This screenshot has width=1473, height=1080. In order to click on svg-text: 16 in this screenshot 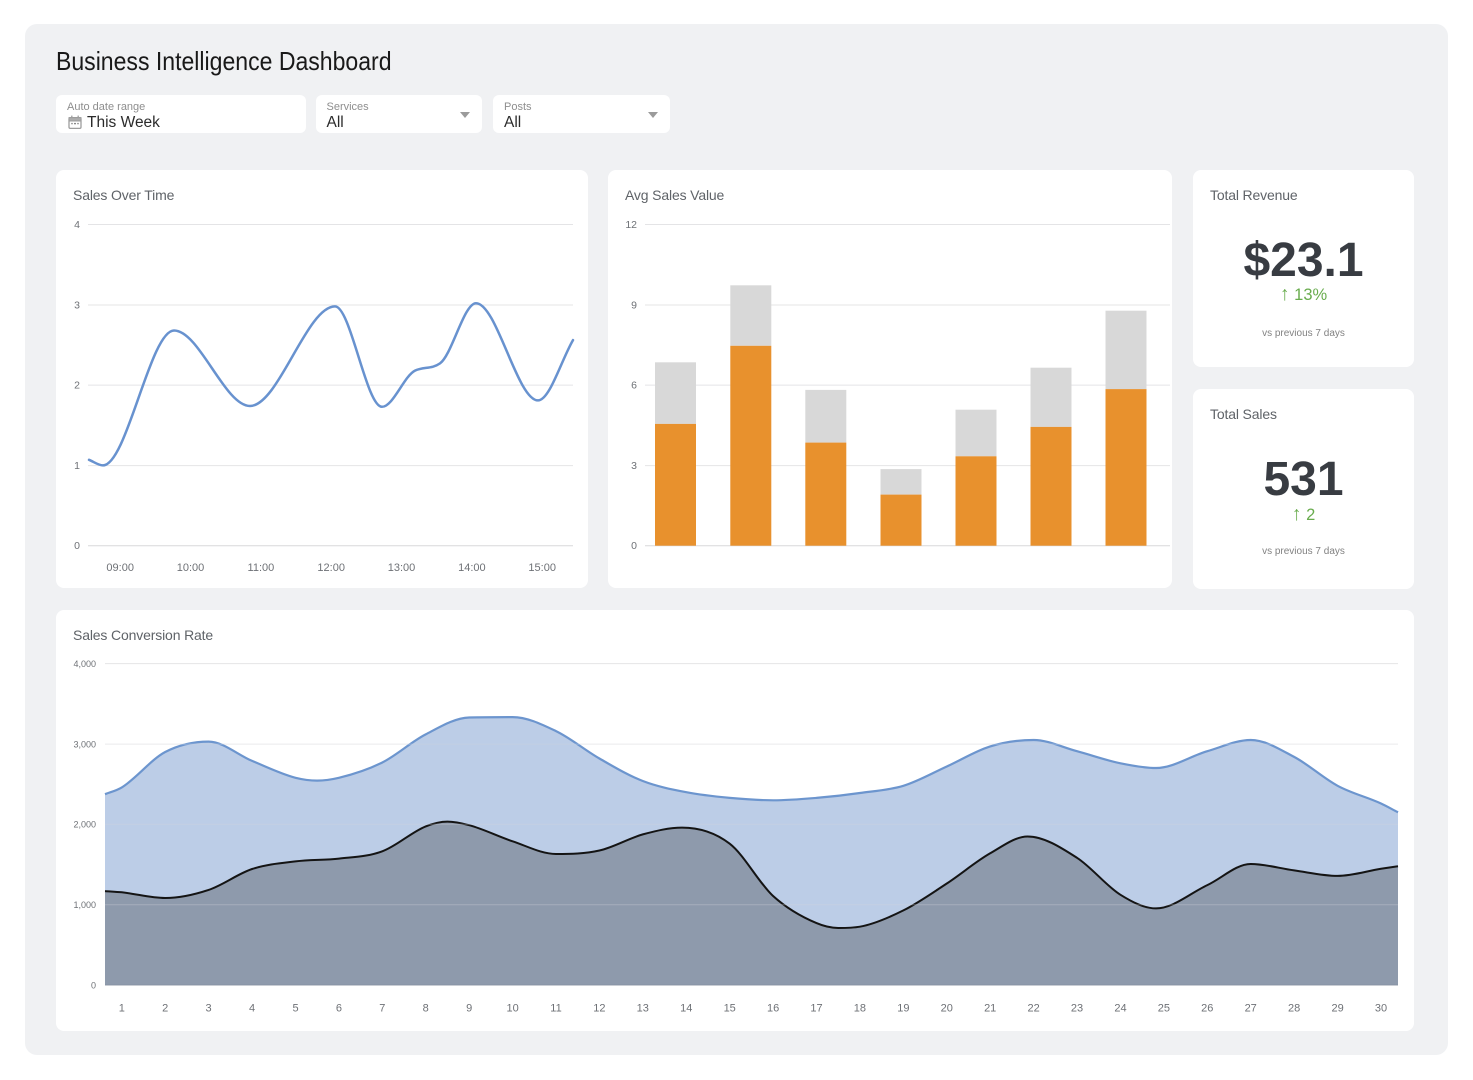, I will do `click(773, 1009)`.